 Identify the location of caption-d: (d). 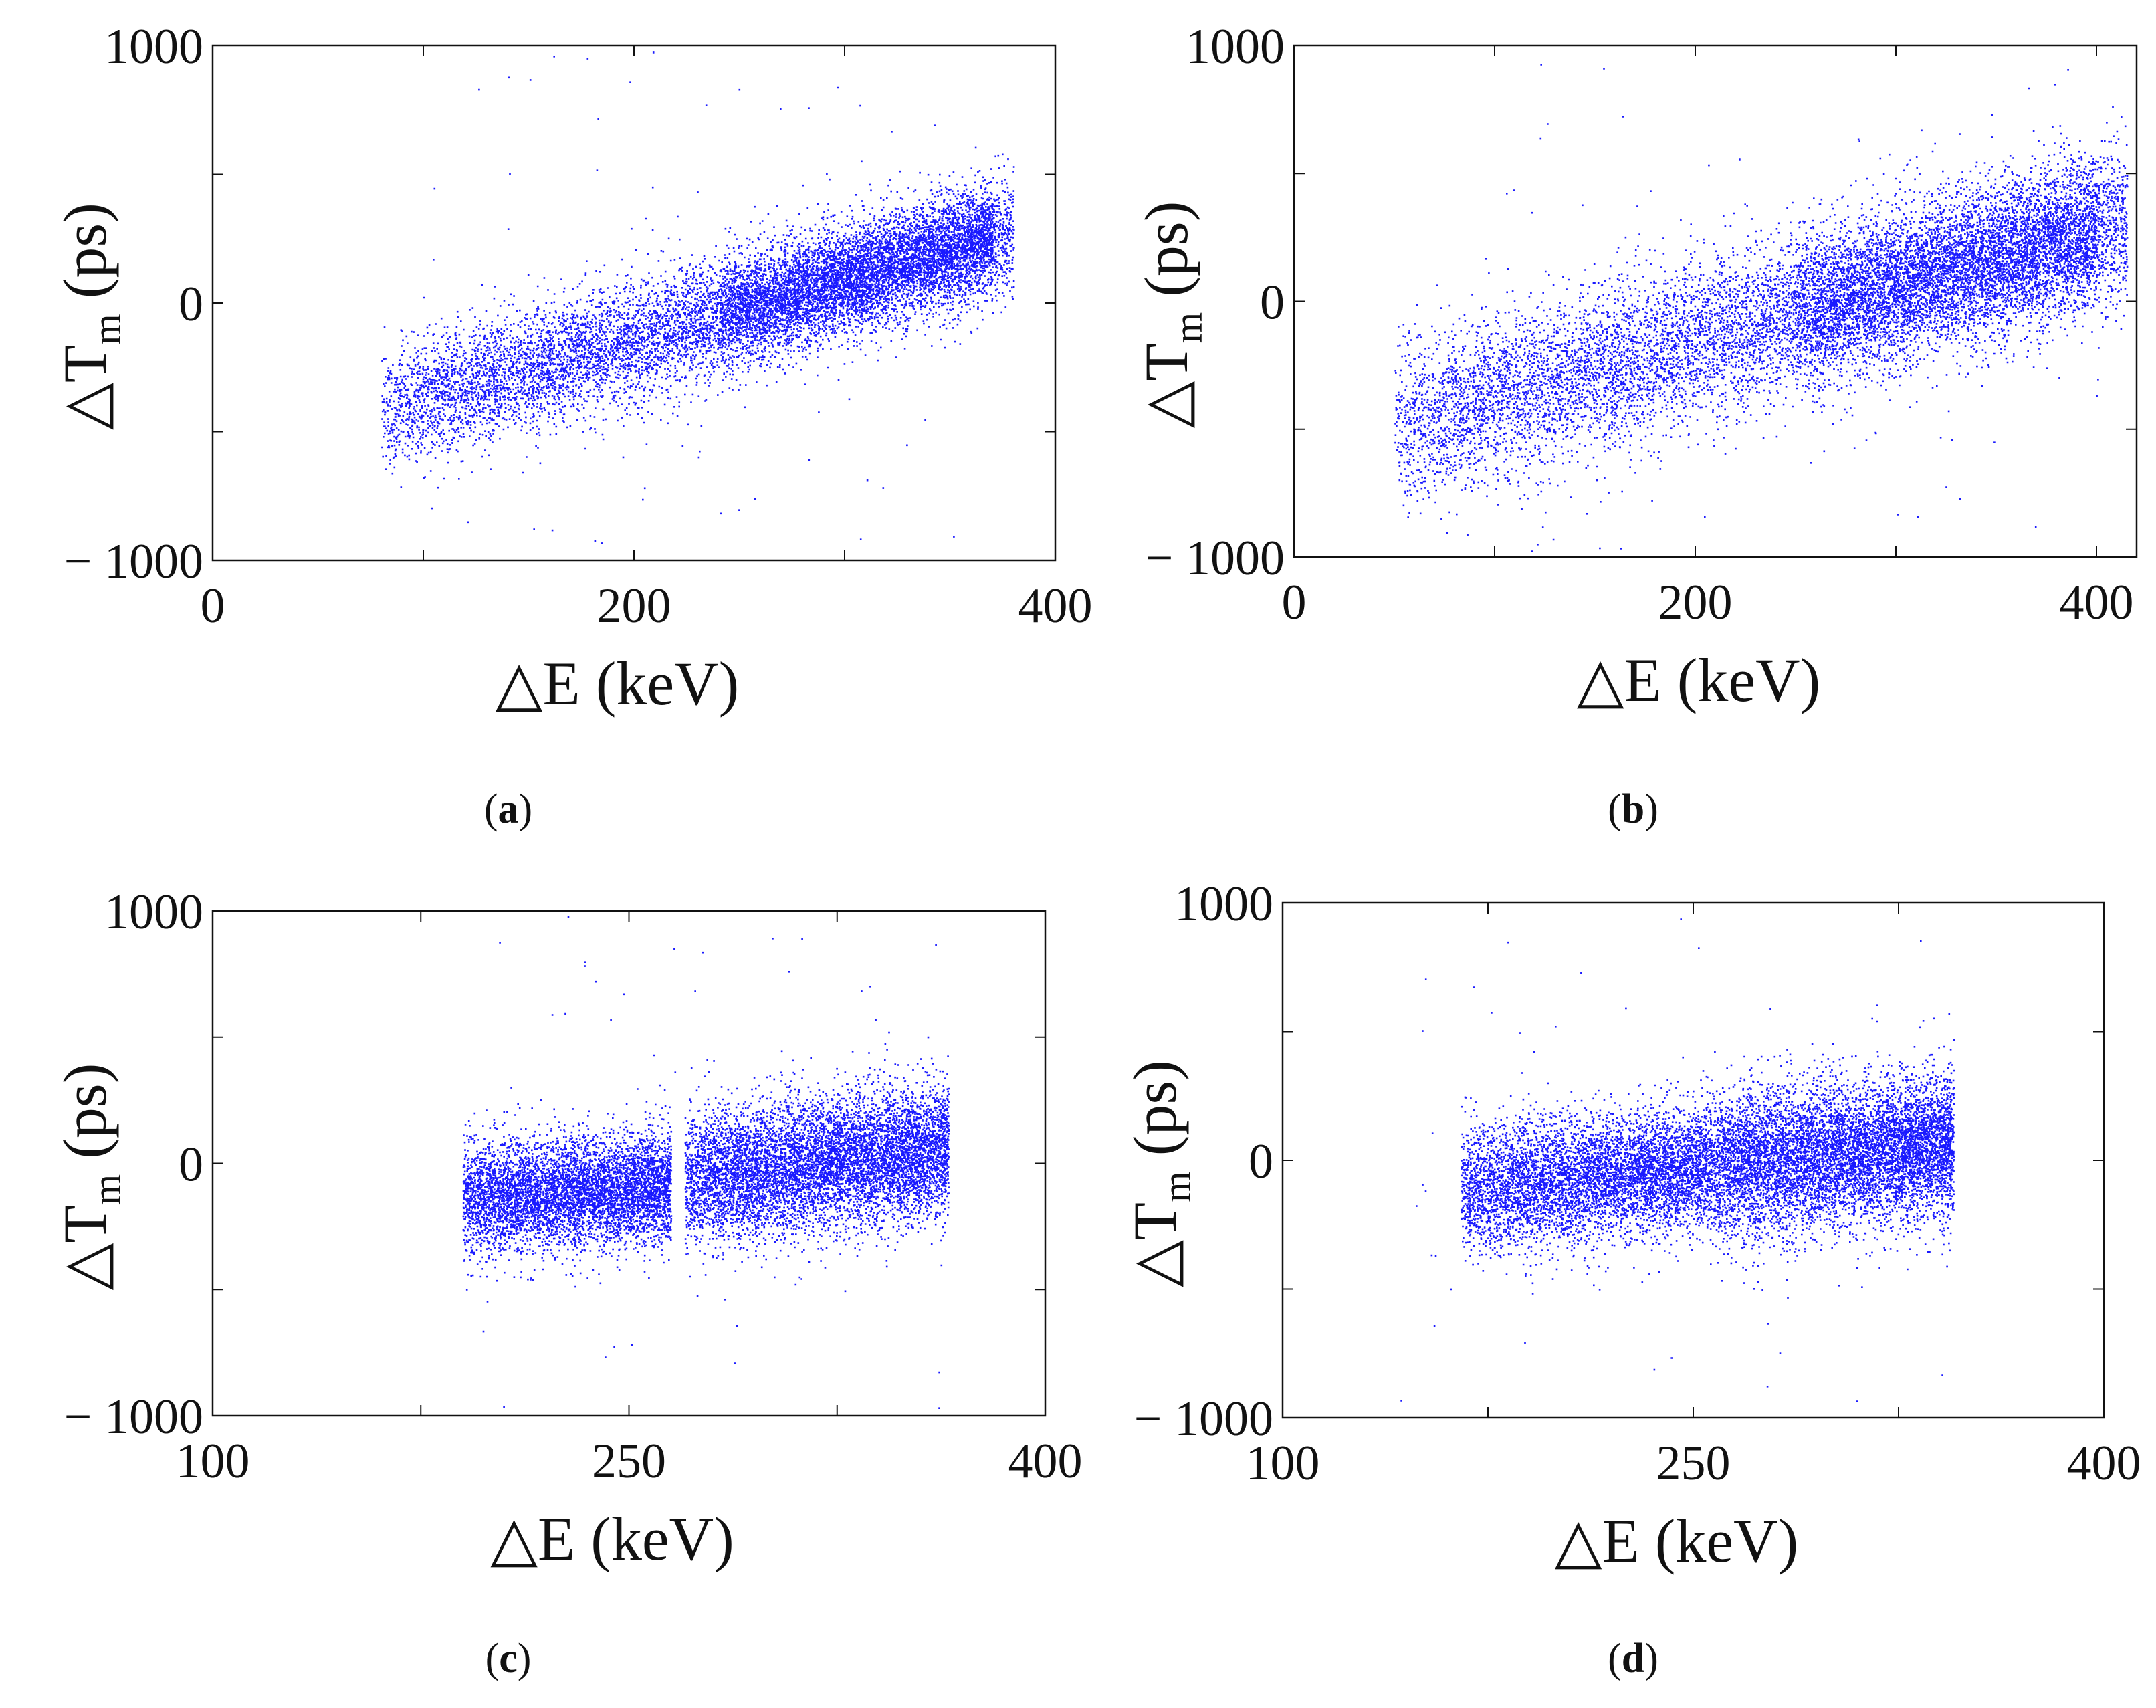
(1633, 1659).